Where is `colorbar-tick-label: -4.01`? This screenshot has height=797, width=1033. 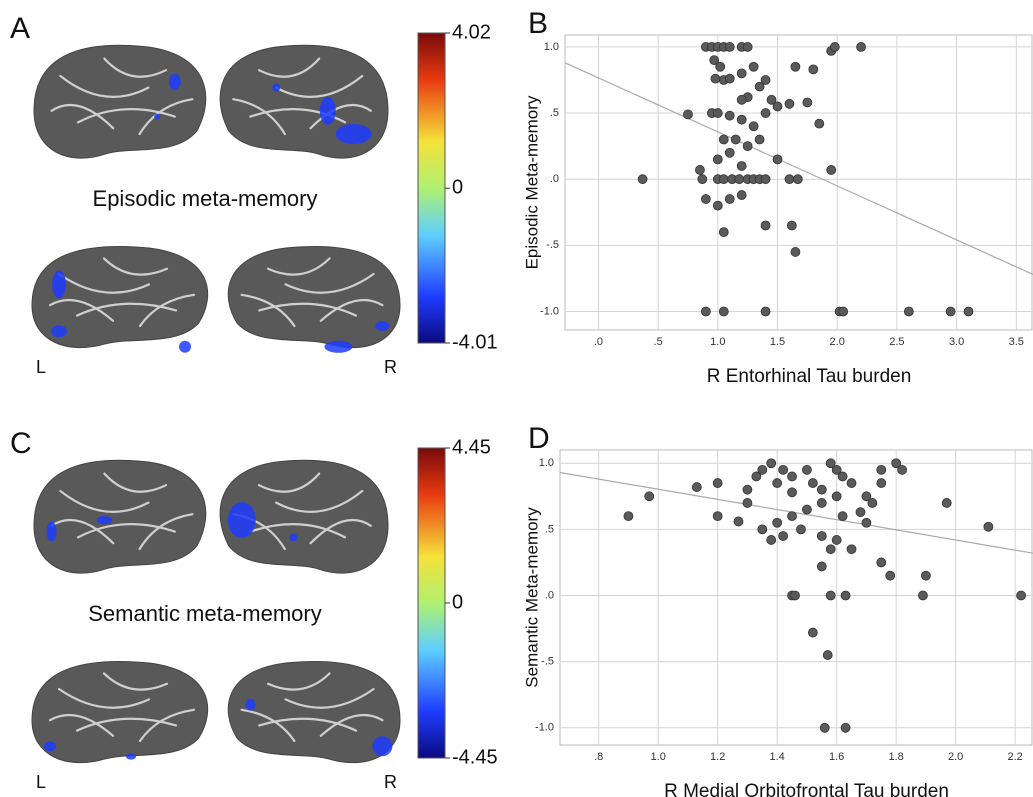
colorbar-tick-label: -4.01 is located at coordinates (475, 342).